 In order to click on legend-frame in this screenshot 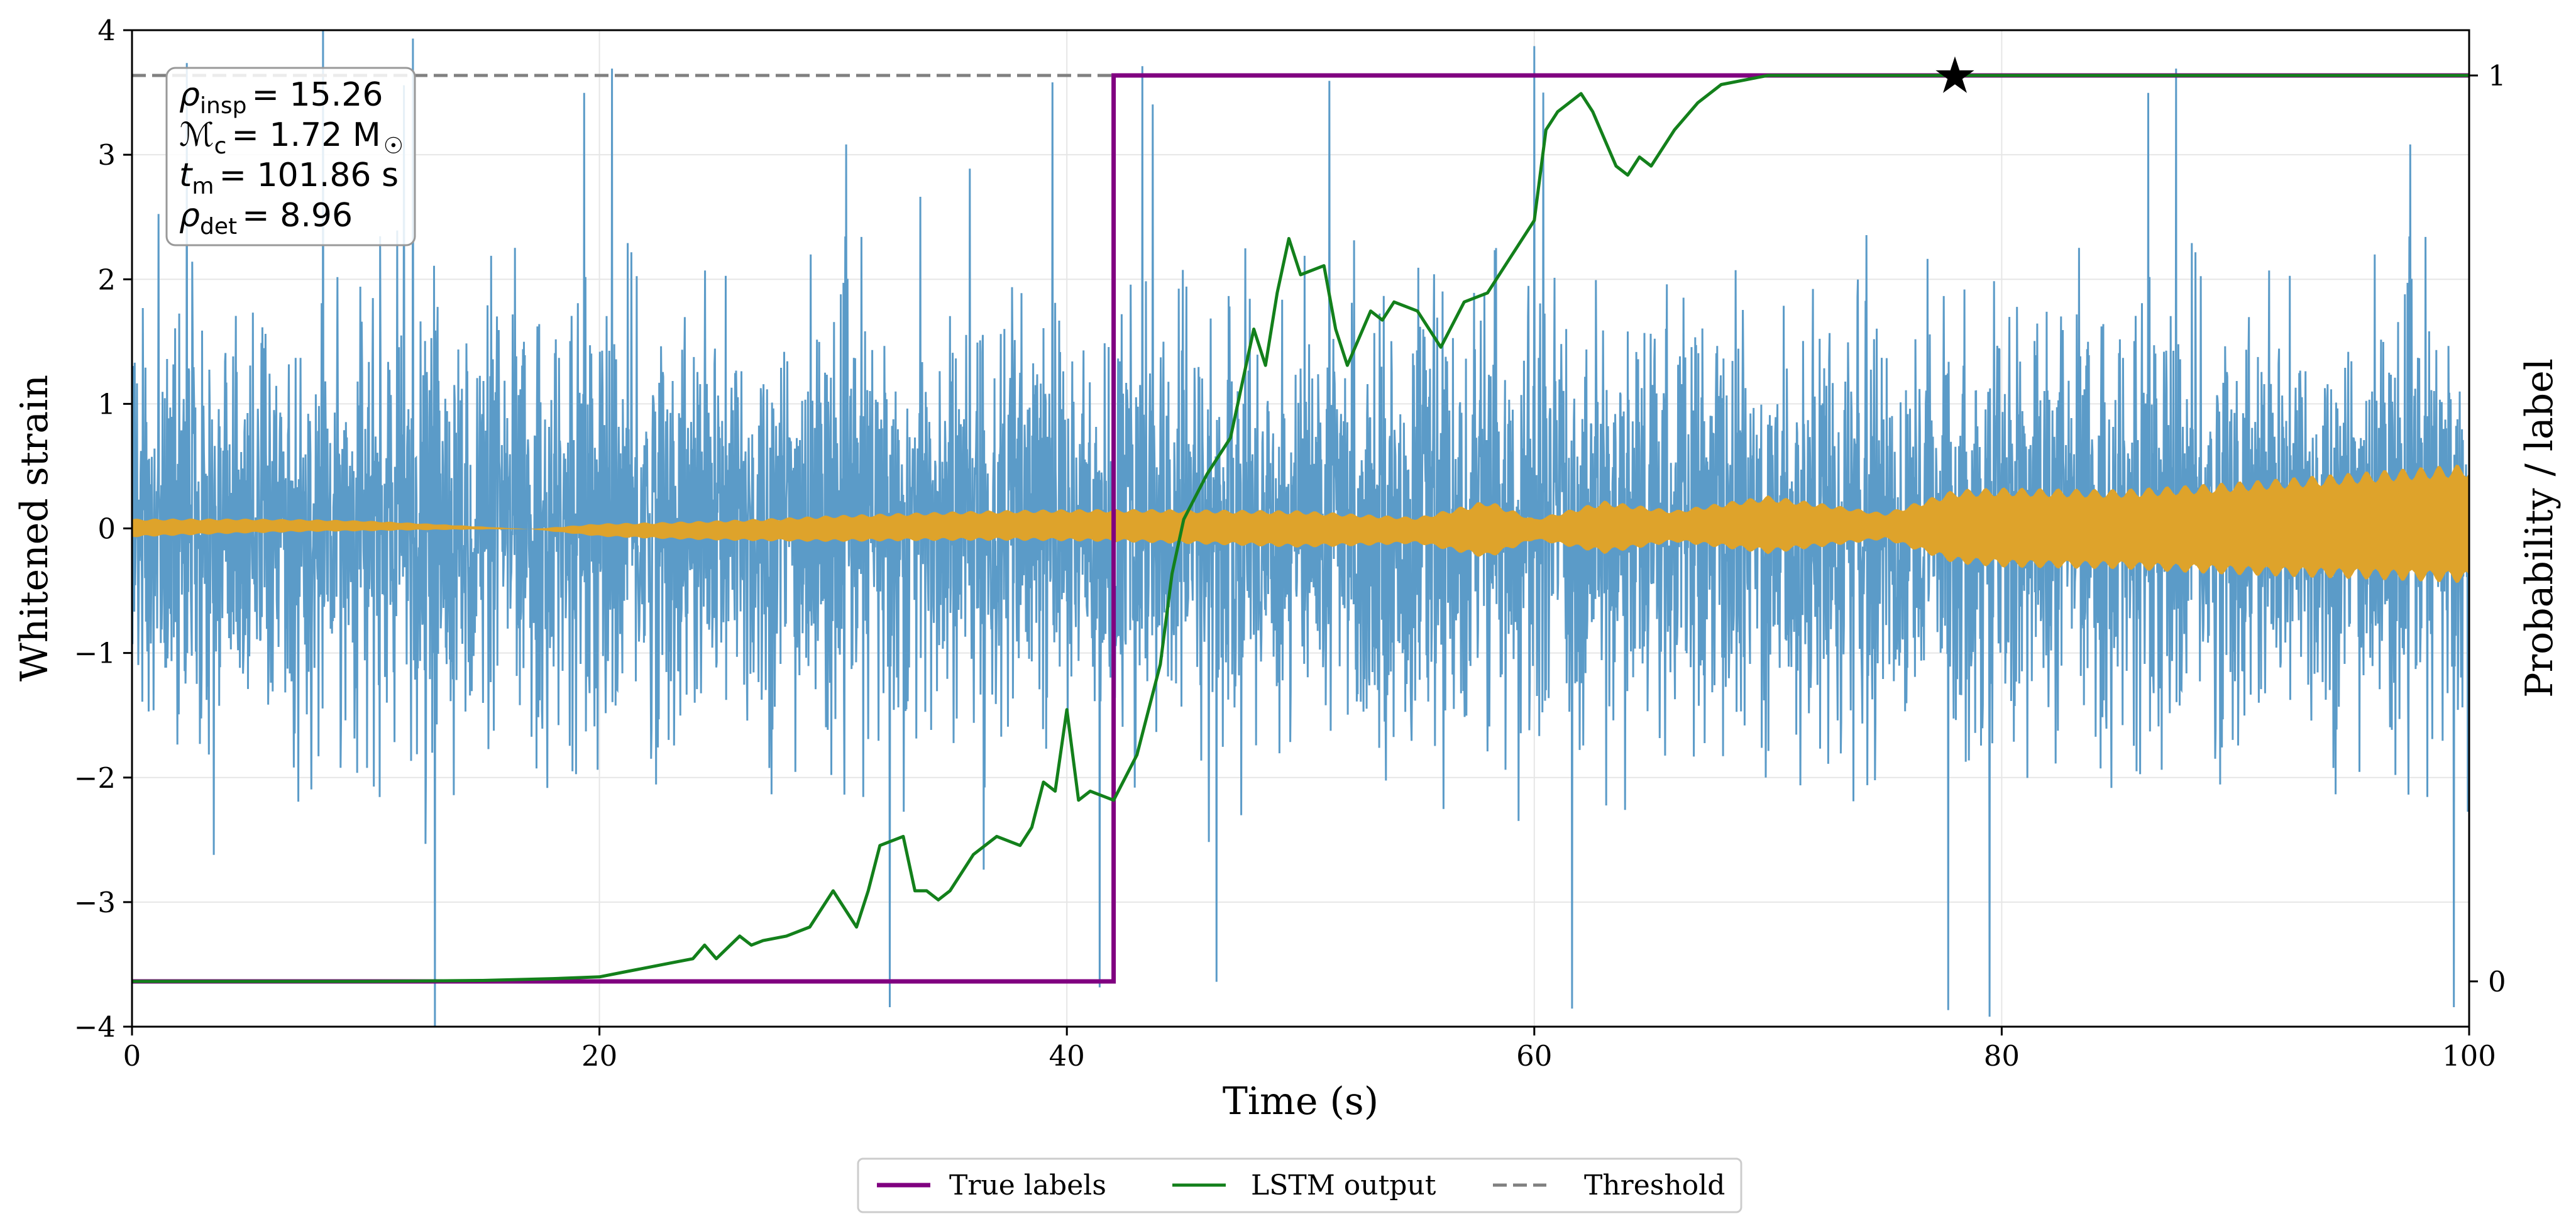, I will do `click(1300, 1185)`.